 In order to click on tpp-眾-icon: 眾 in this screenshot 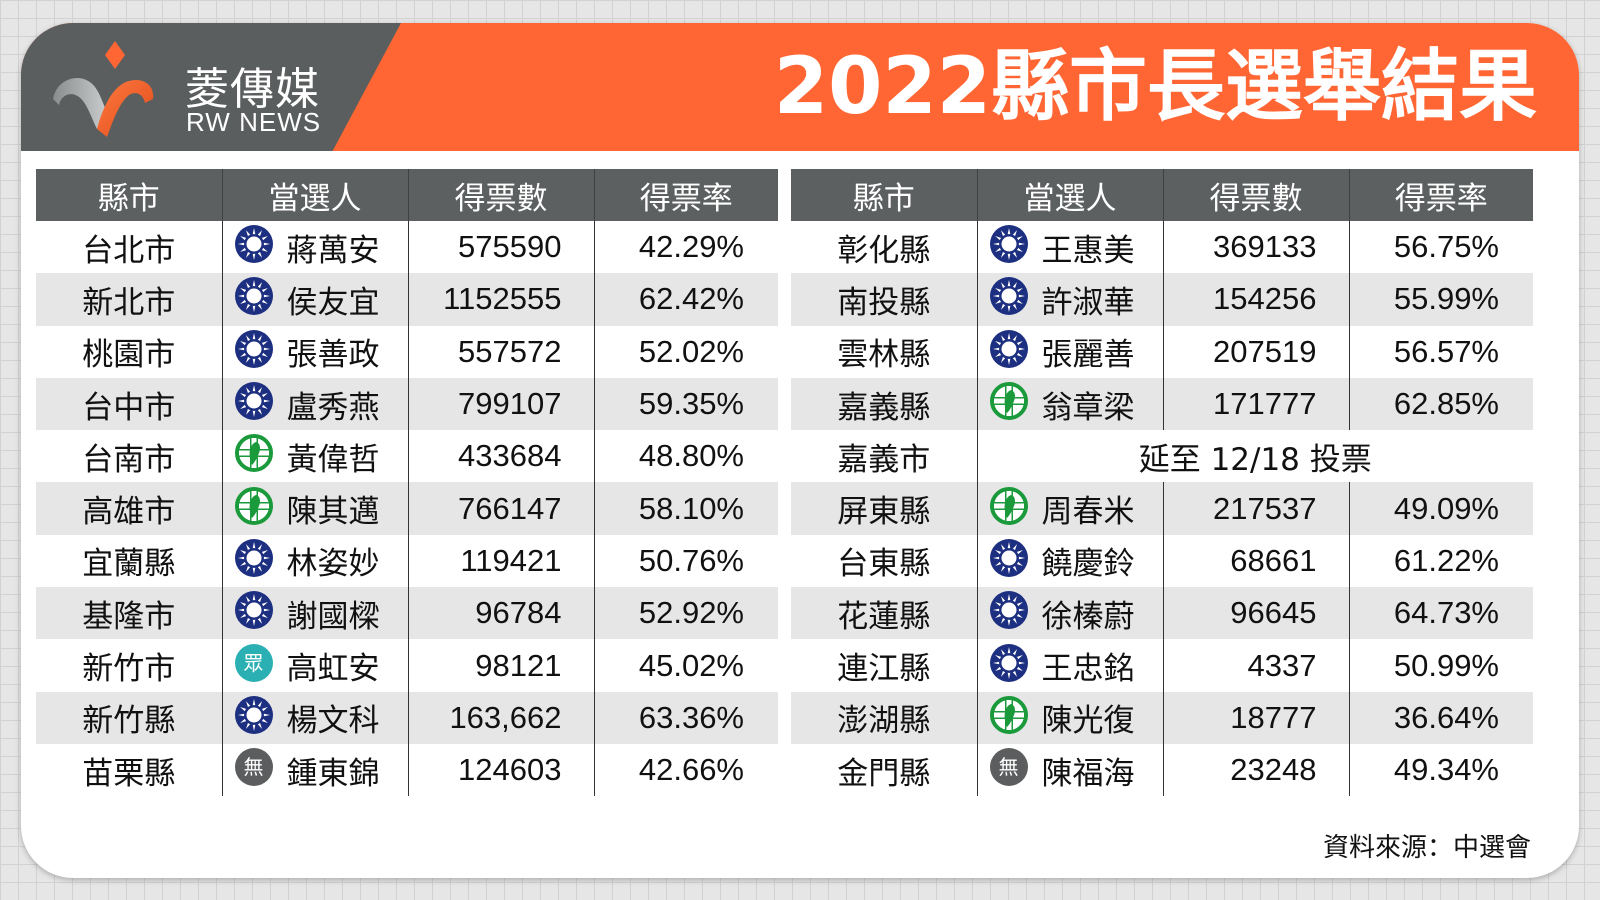, I will do `click(253, 662)`.